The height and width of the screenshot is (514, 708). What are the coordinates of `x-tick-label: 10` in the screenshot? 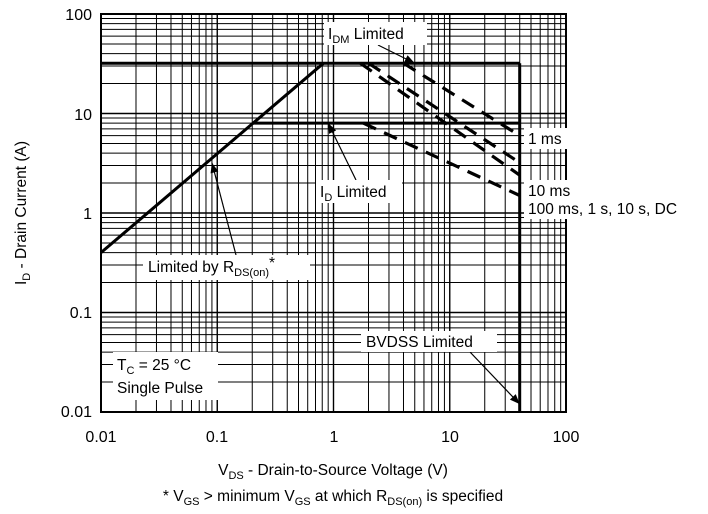 It's located at (450, 437).